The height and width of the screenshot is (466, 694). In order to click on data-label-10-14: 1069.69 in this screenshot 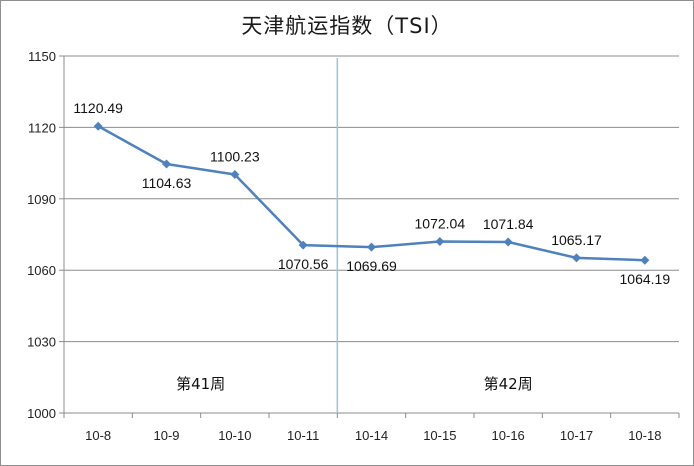, I will do `click(371, 266)`.